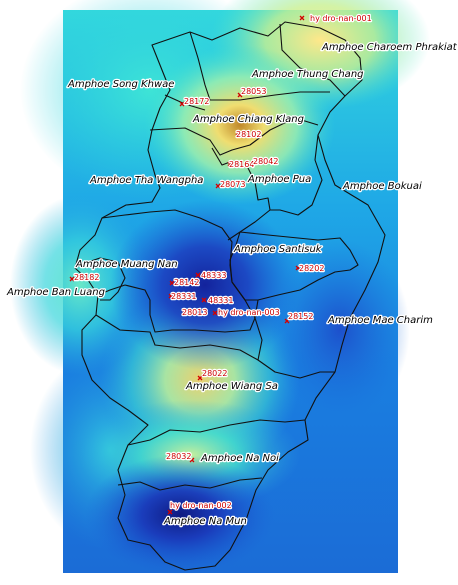  What do you see at coordinates (190, 484) in the screenshot?
I see `border-nanoi-namun` at bounding box center [190, 484].